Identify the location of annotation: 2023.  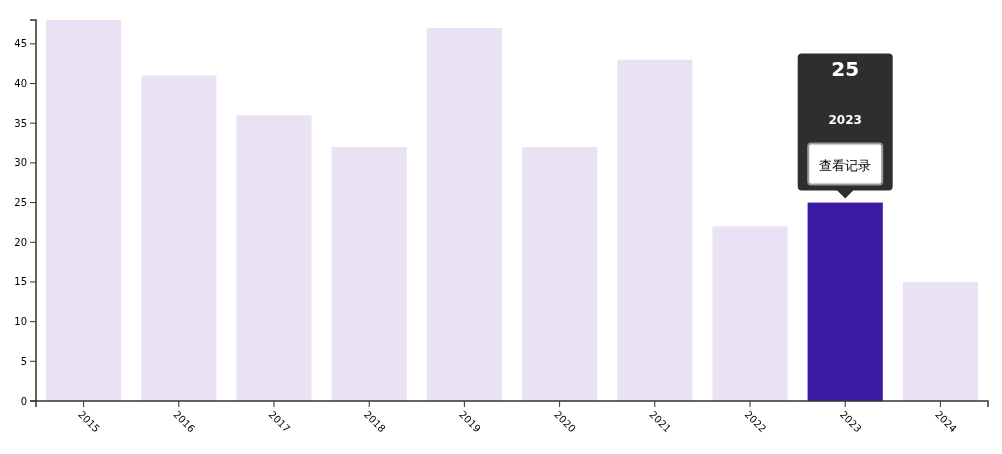
(845, 119).